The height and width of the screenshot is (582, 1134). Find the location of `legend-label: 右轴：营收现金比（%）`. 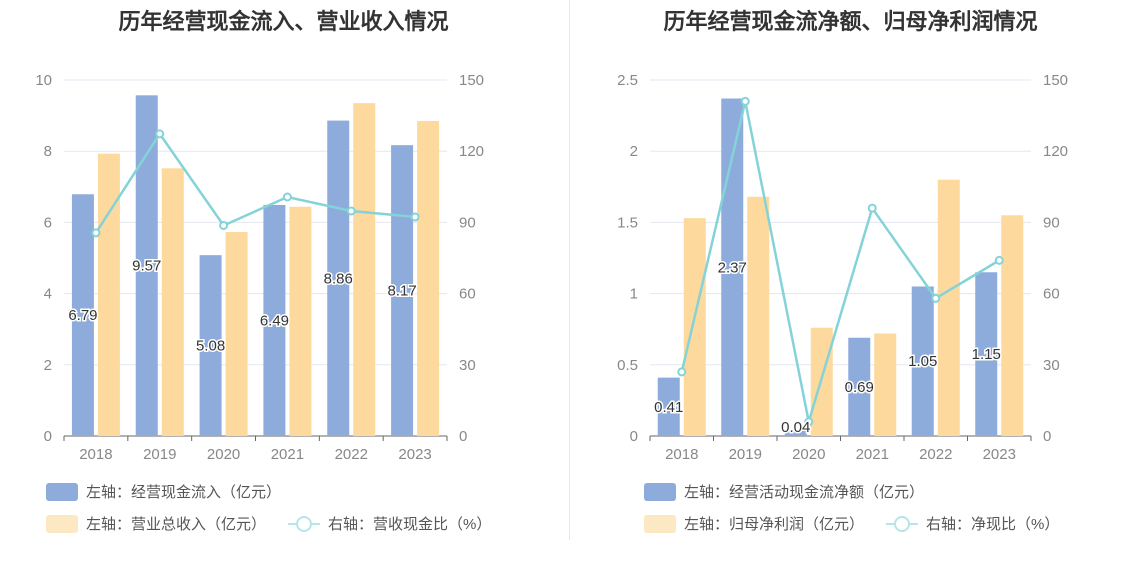

legend-label: 右轴：营收现金比（%） is located at coordinates (410, 524).